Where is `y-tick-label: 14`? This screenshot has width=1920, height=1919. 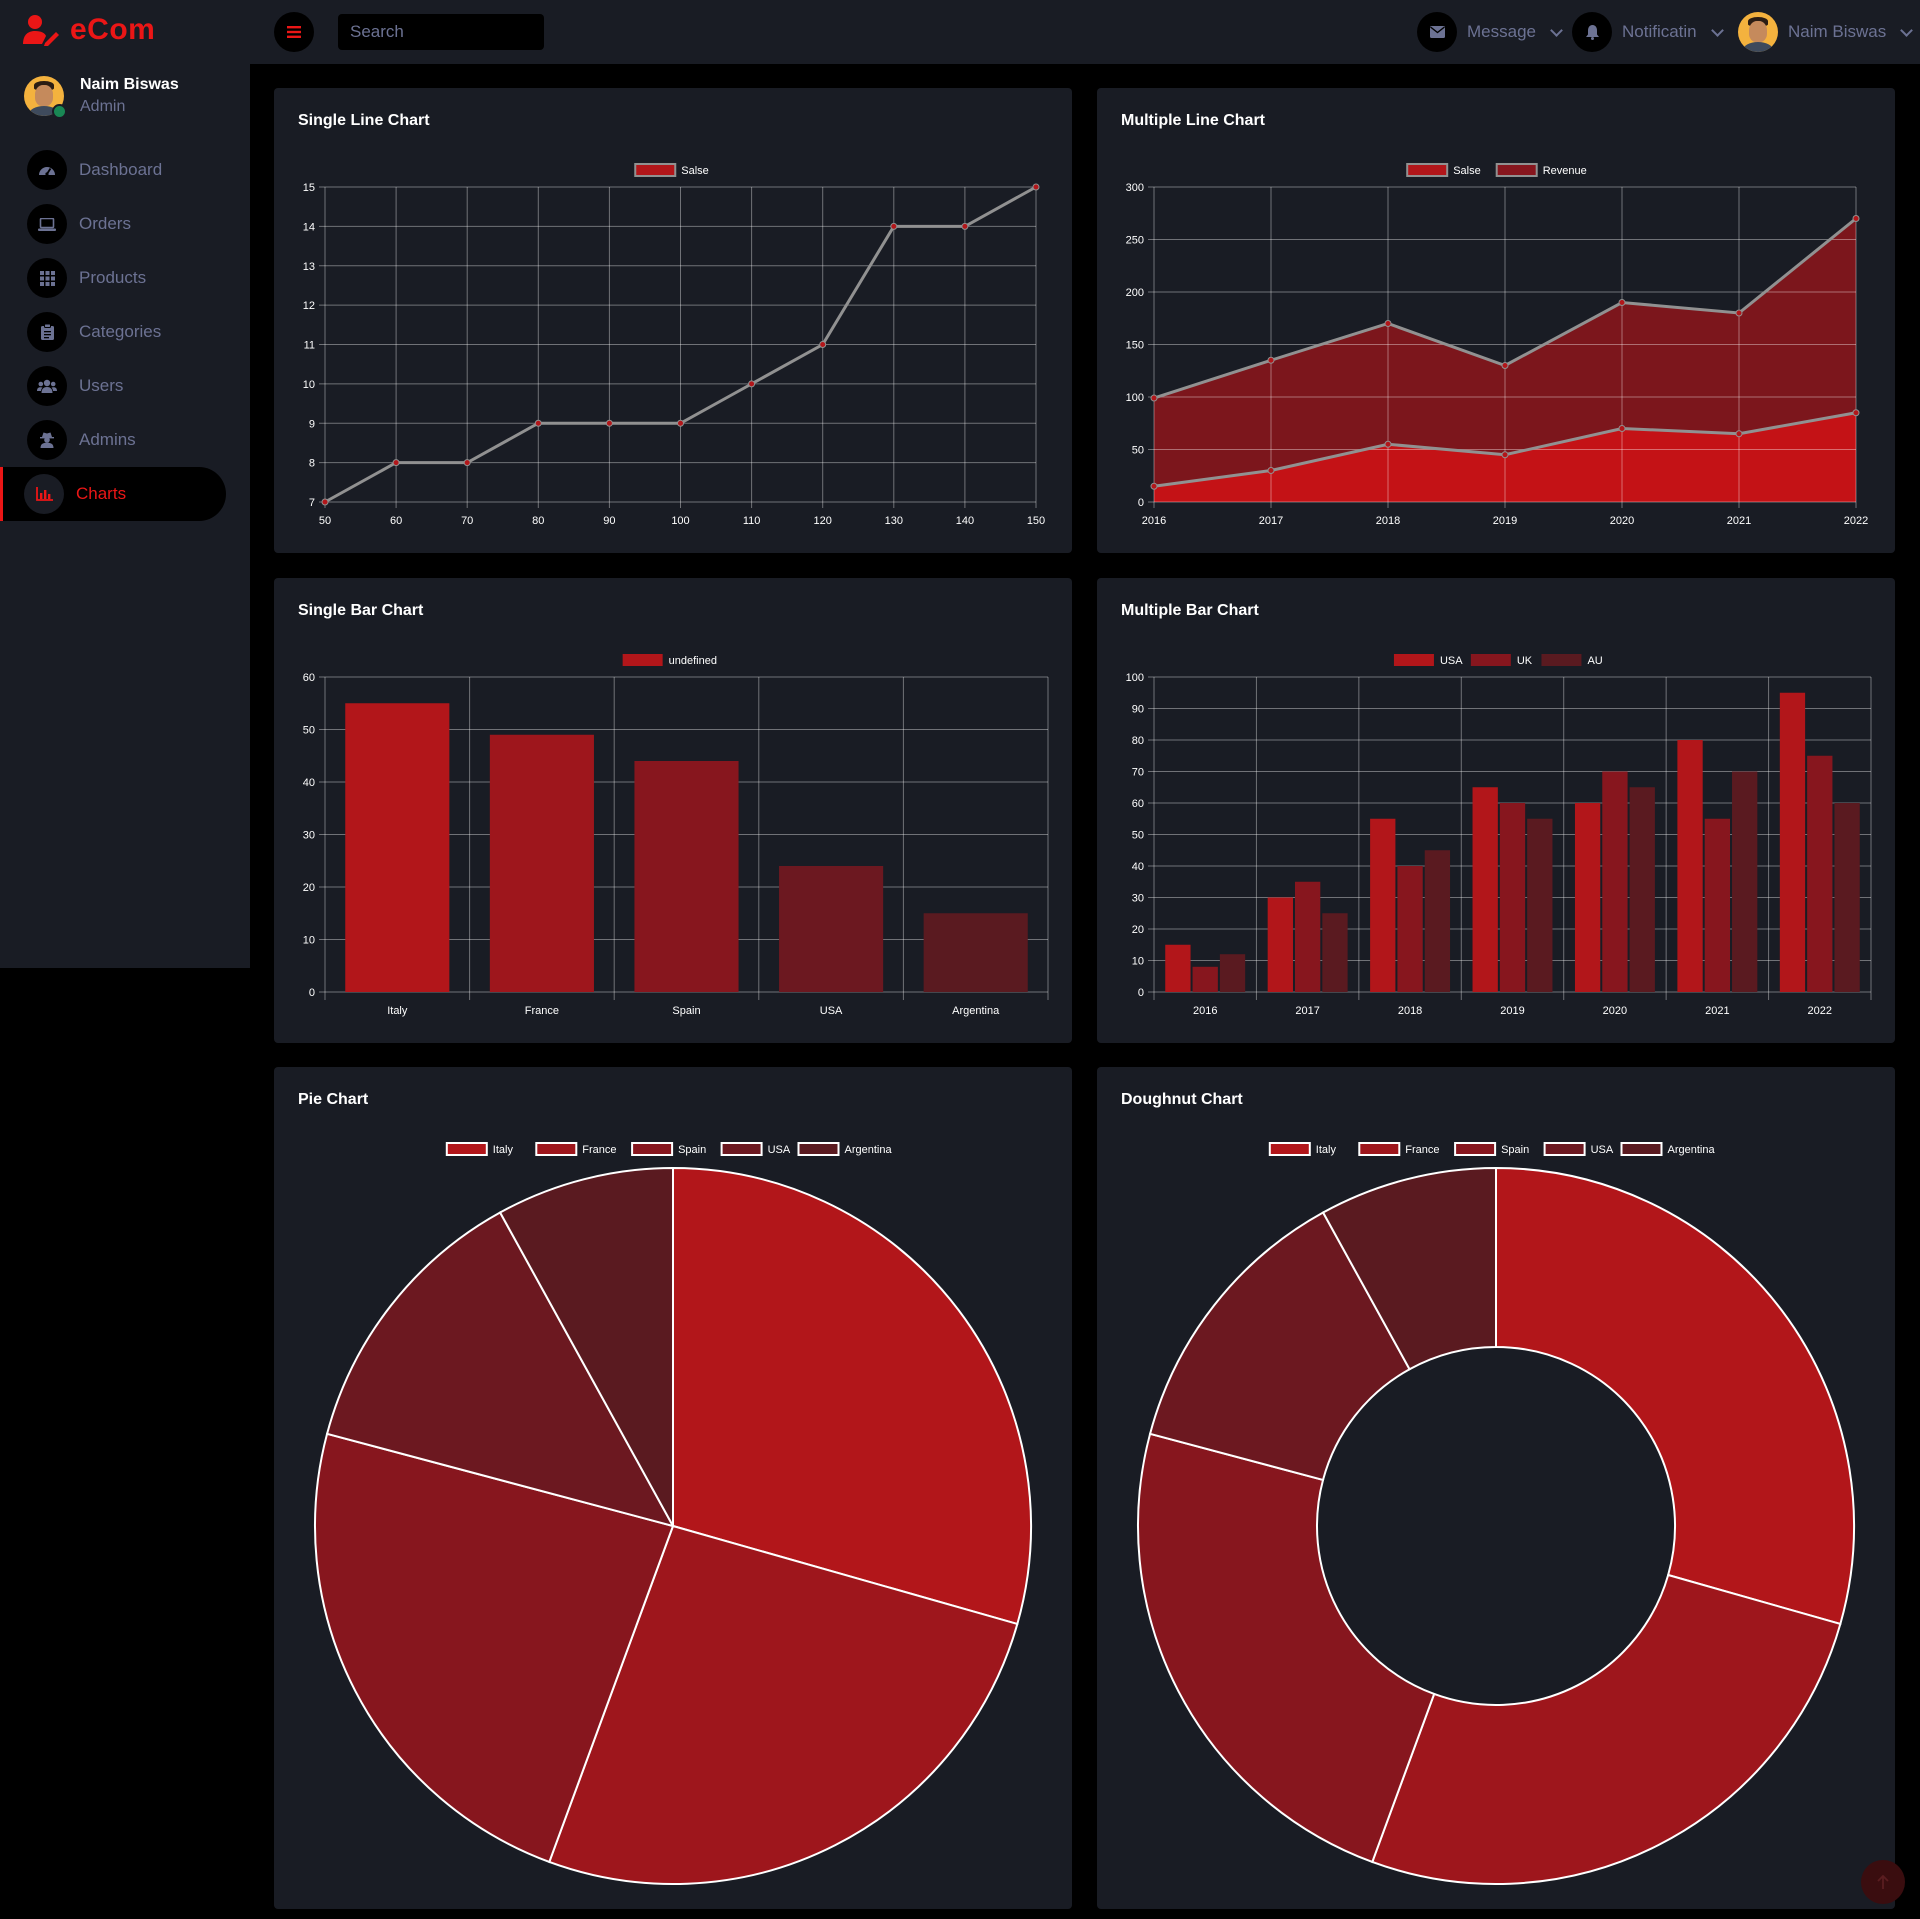
y-tick-label: 14 is located at coordinates (309, 227).